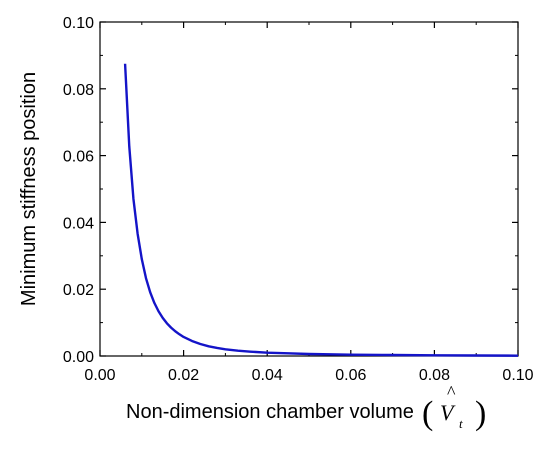 This screenshot has height=450, width=550. Describe the element at coordinates (29, 189) in the screenshot. I see `y-axis-title: Minimum stiffness position` at that location.